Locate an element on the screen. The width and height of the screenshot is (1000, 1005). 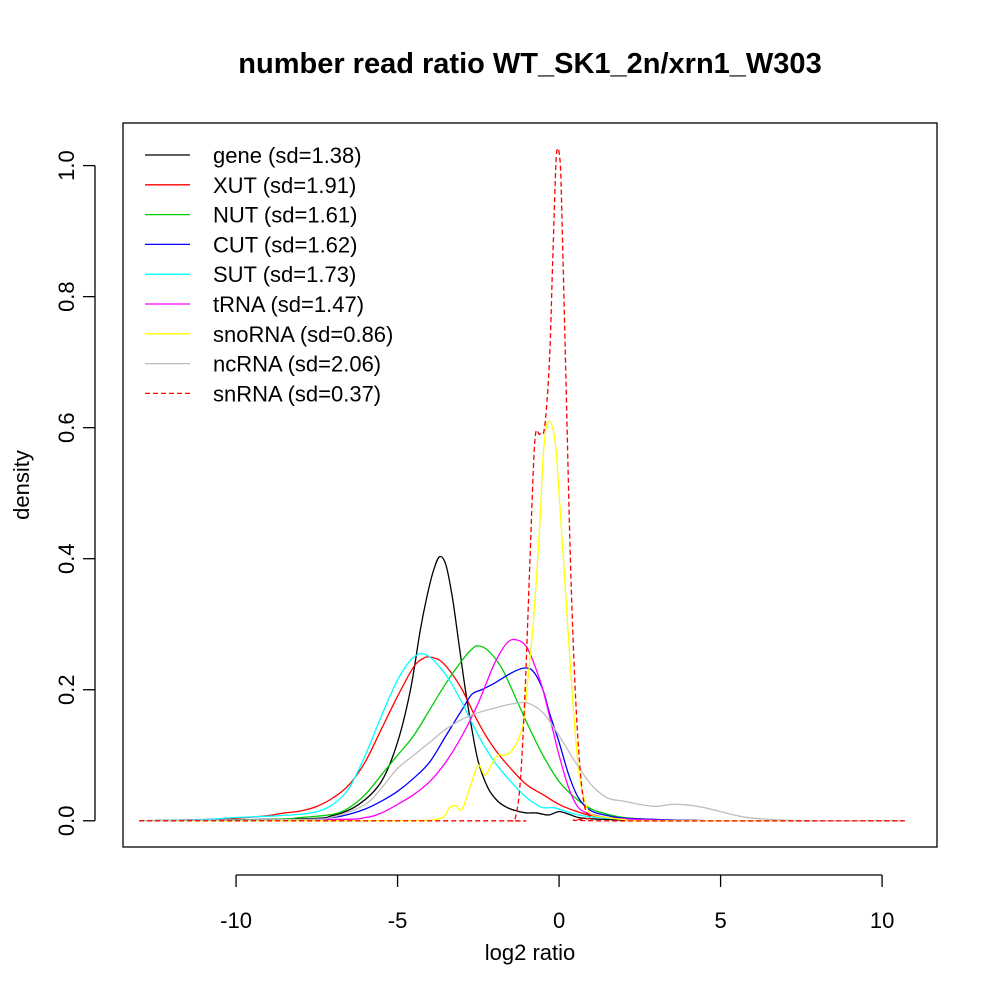
legend-label-4: SUT (sd=1.73) is located at coordinates (284, 274).